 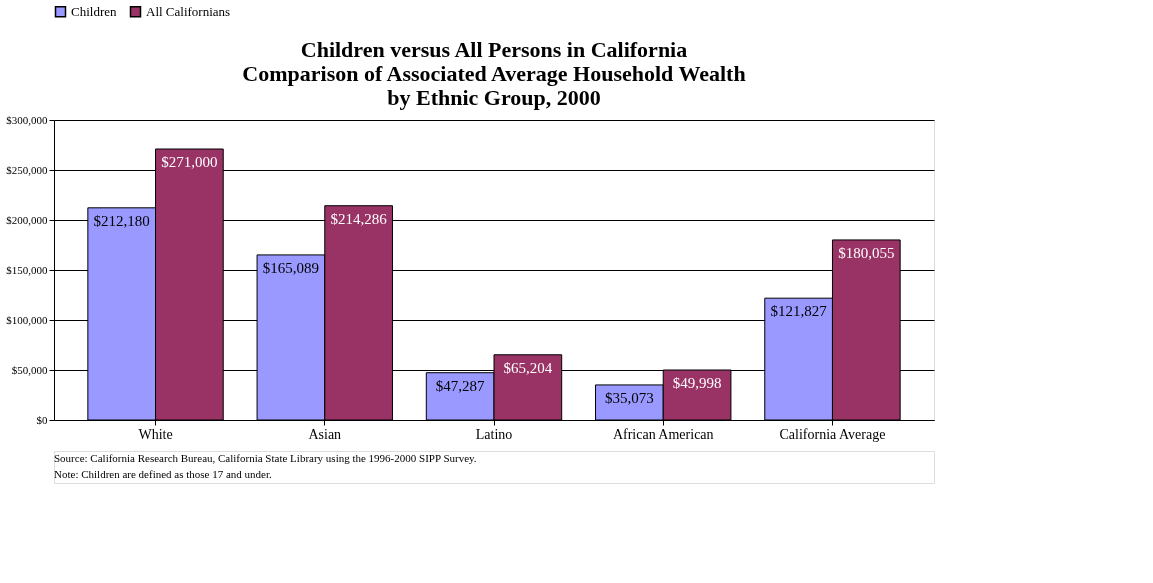 What do you see at coordinates (528, 367) in the screenshot?
I see `data-label: $65,204` at bounding box center [528, 367].